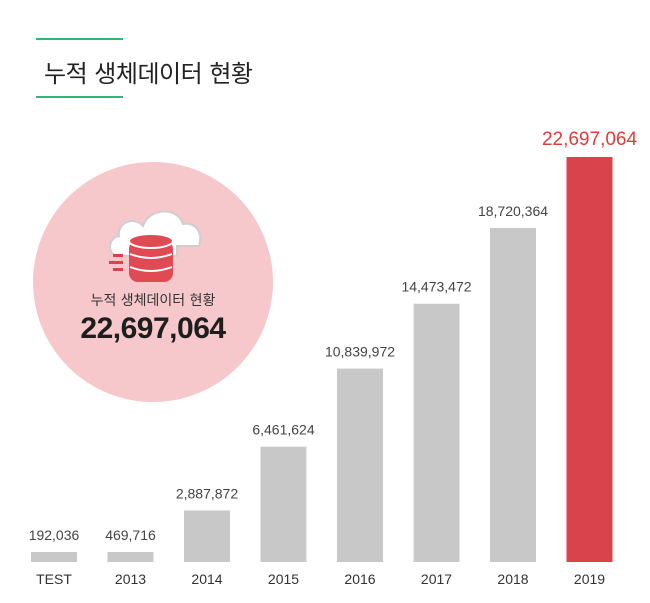 The height and width of the screenshot is (603, 650). I want to click on value-label: 18,720,364, so click(513, 211).